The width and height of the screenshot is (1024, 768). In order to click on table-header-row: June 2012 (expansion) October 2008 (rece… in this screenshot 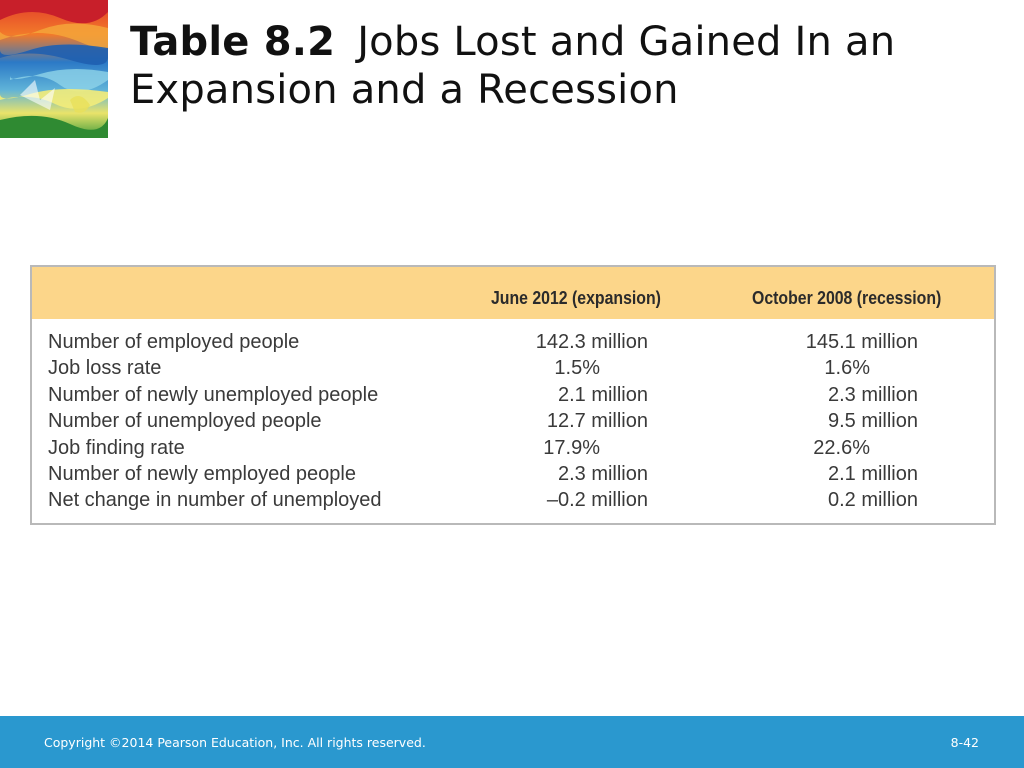, I will do `click(513, 293)`.